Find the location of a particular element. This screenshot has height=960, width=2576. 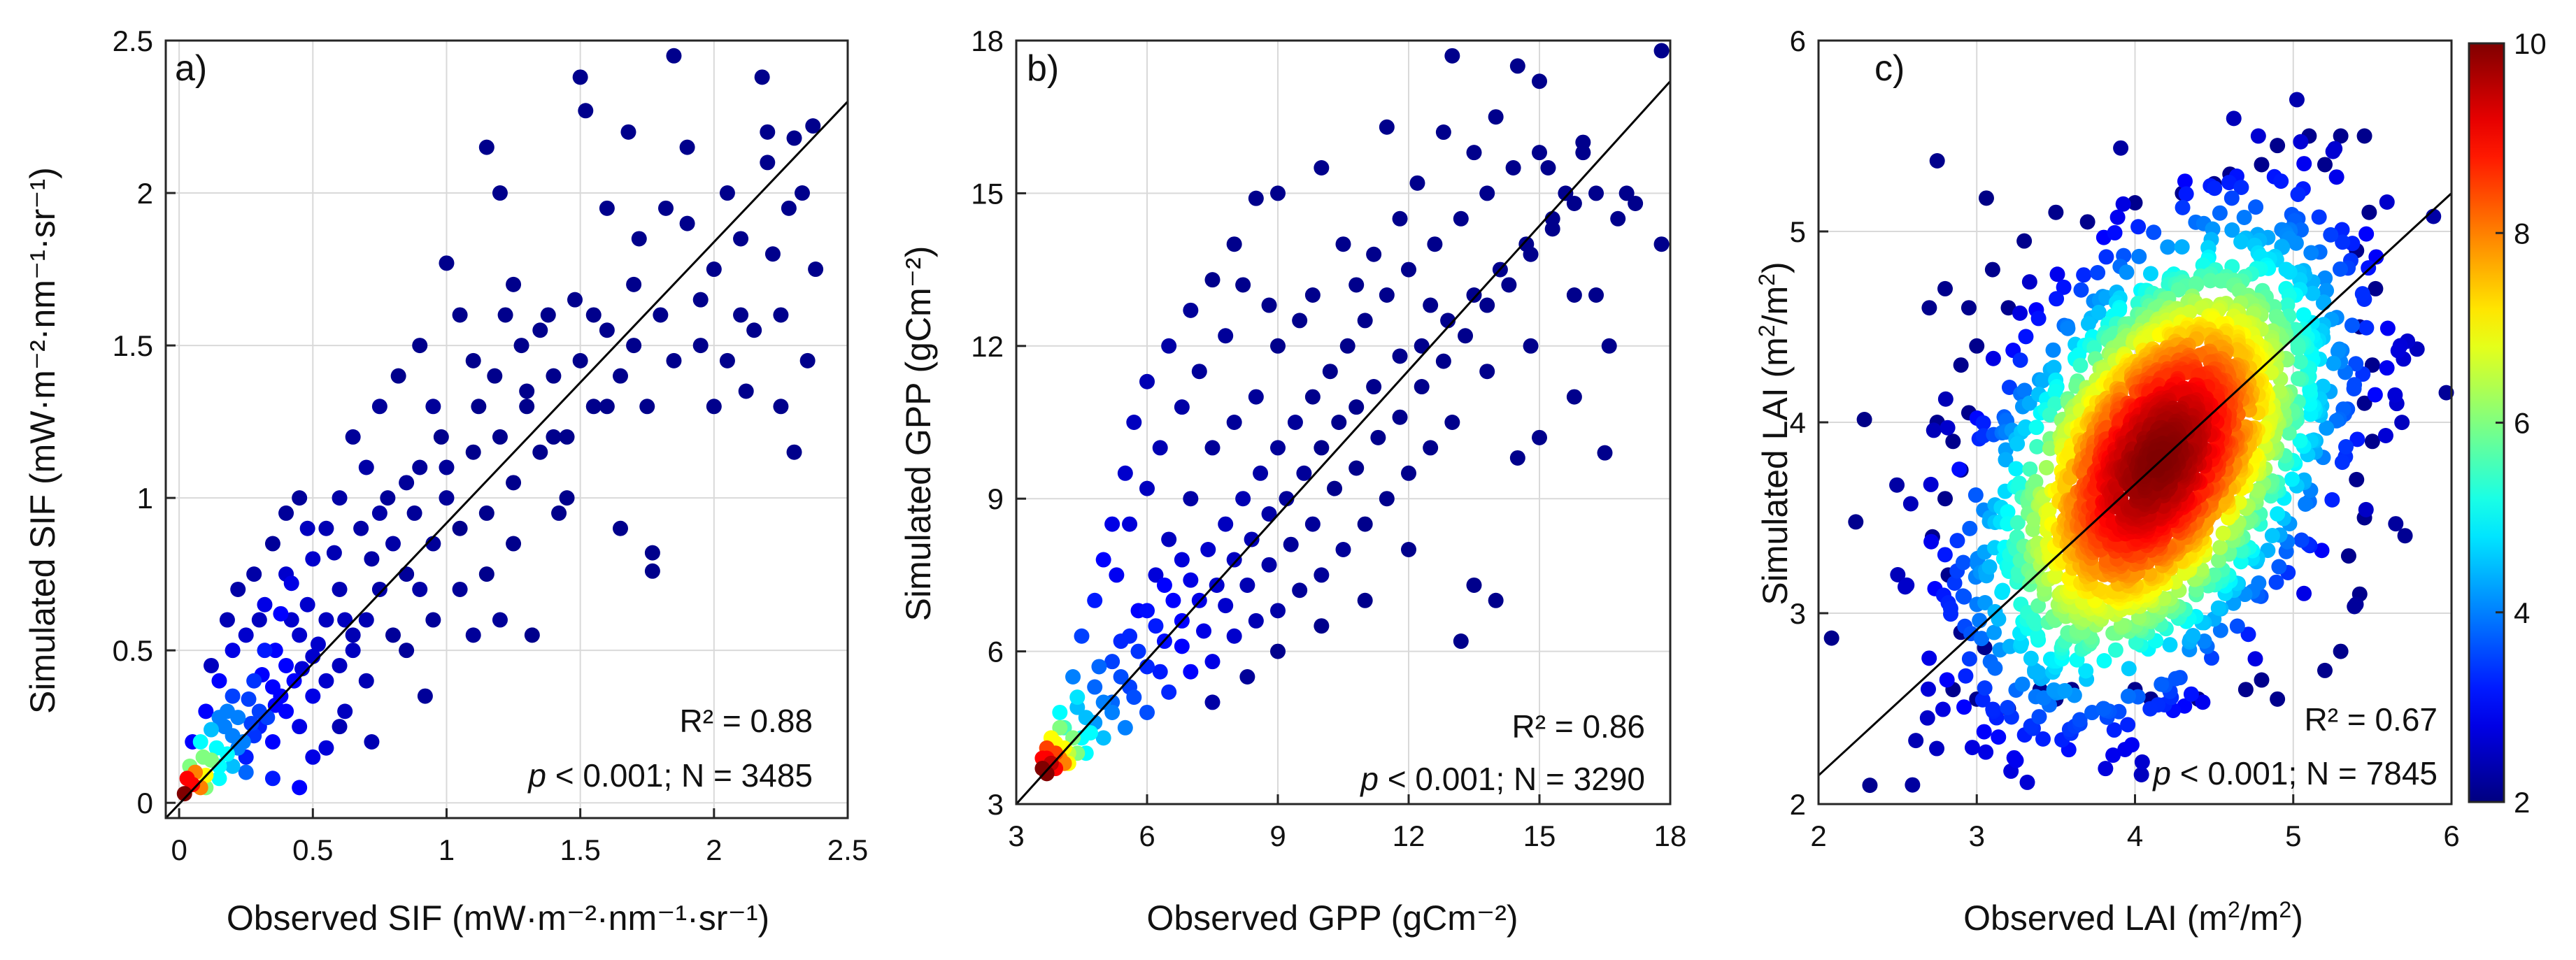

y-tick-label: 3 is located at coordinates (996, 804).